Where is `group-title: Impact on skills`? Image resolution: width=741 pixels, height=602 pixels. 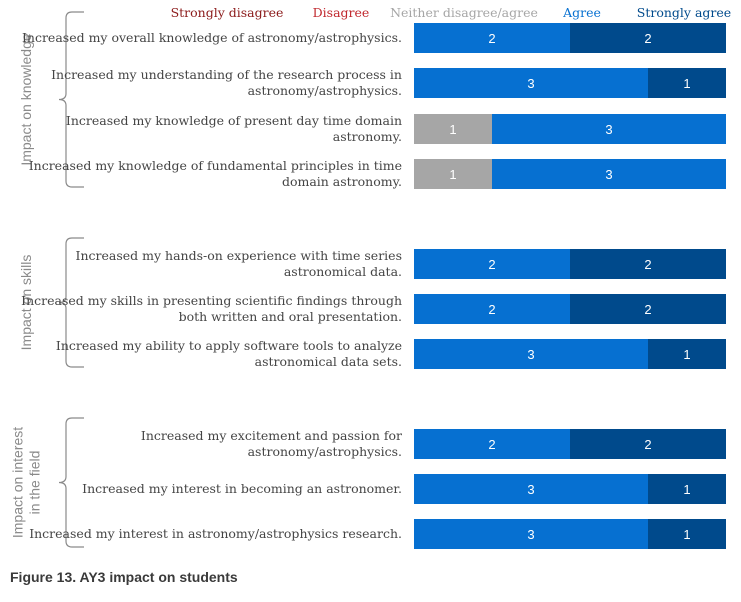 group-title: Impact on skills is located at coordinates (26, 303).